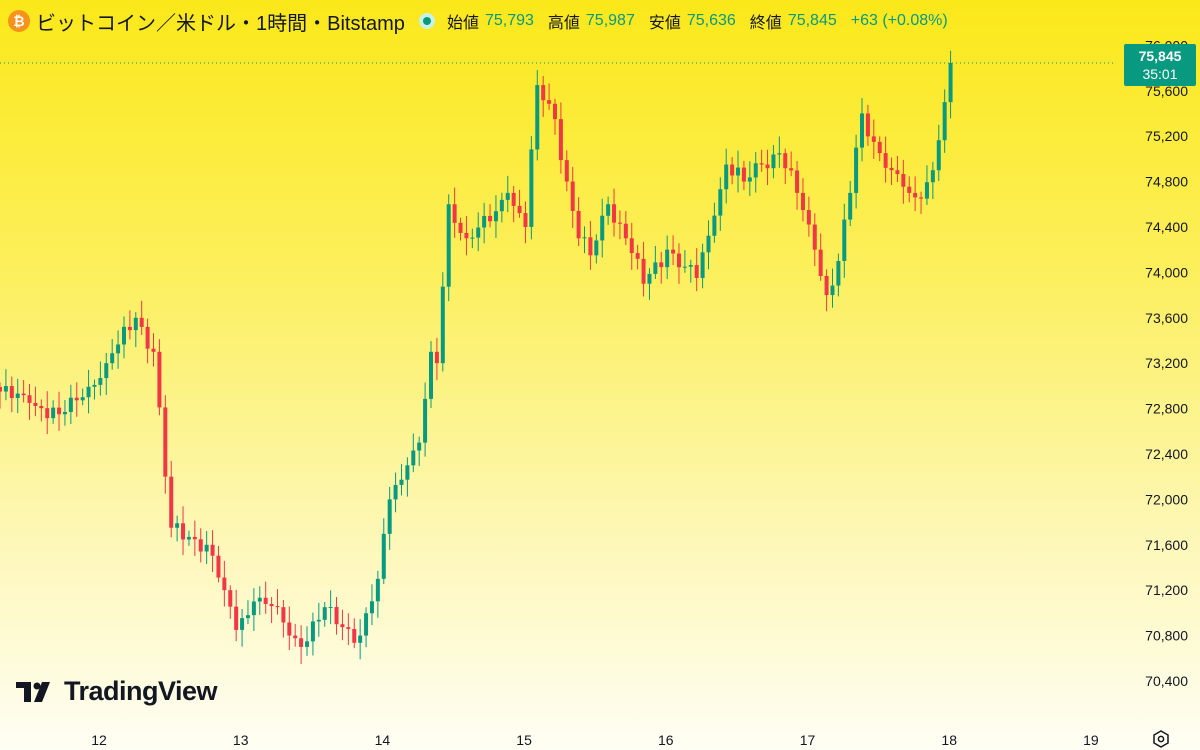 This screenshot has width=1200, height=750. What do you see at coordinates (1166, 636) in the screenshot?
I see `price-tick-label: 70,800` at bounding box center [1166, 636].